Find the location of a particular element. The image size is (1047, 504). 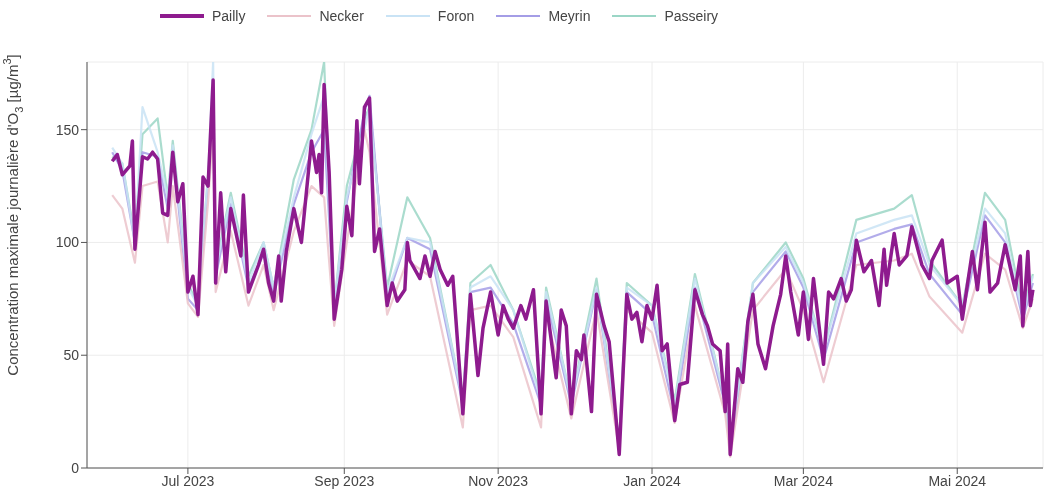

legend-label: Passeiry is located at coordinates (691, 16).